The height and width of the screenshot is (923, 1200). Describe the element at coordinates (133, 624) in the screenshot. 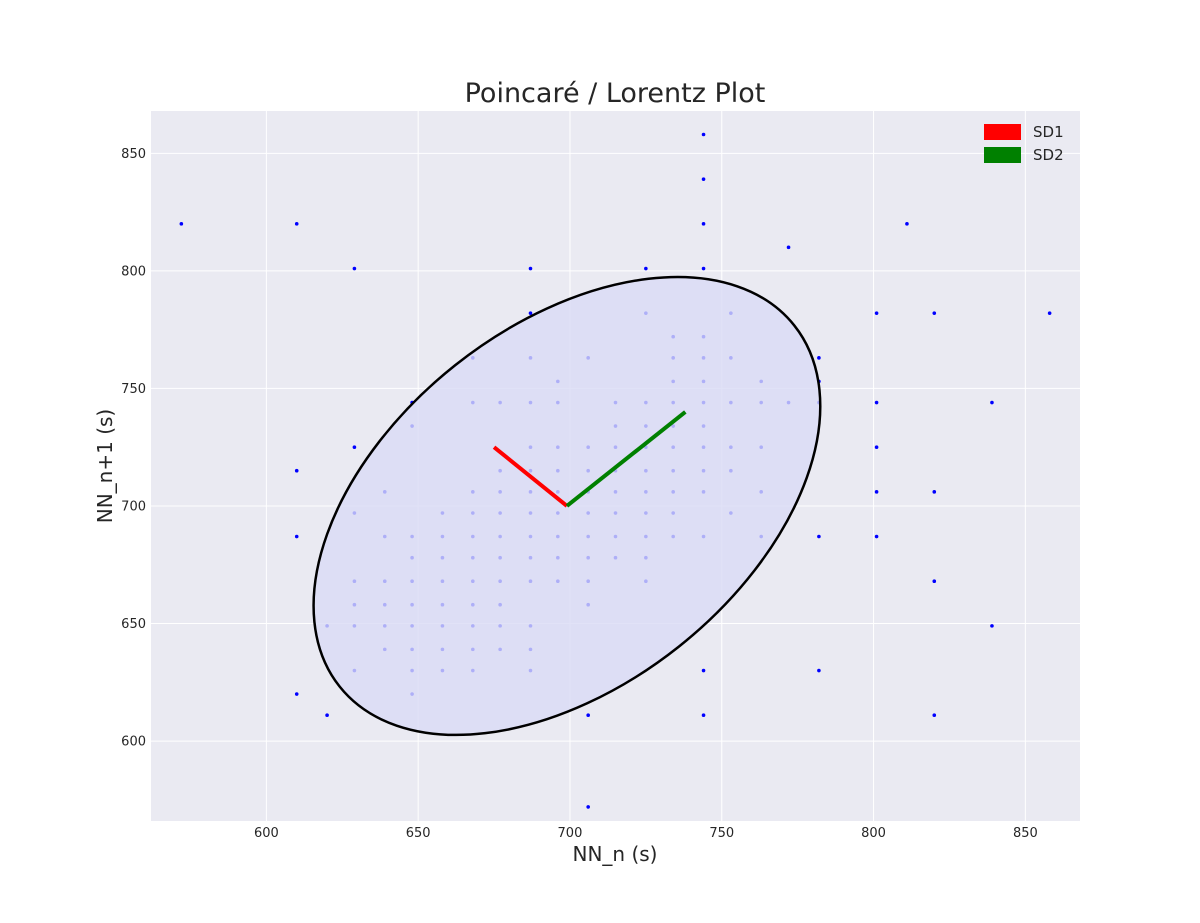

I see `y-tick-label: 650` at that location.